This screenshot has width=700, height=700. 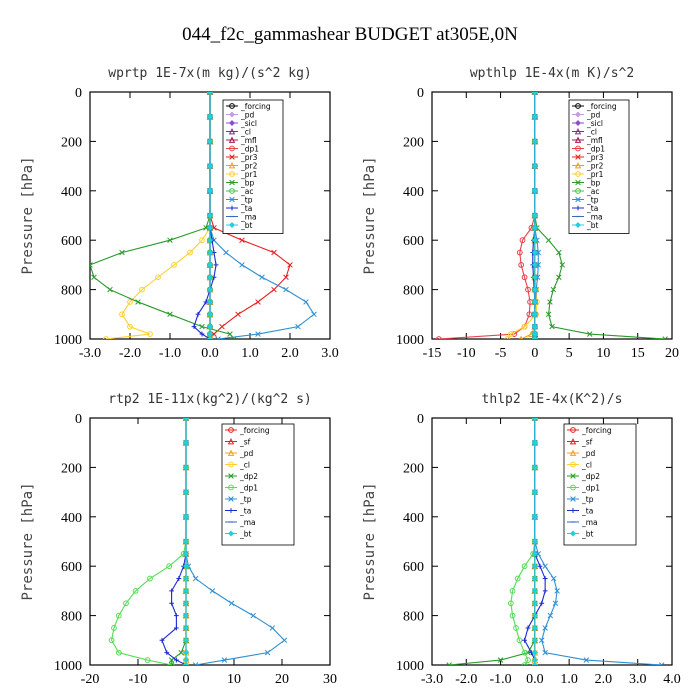 What do you see at coordinates (234, 679) in the screenshot?
I see `x-tick-label: 10` at bounding box center [234, 679].